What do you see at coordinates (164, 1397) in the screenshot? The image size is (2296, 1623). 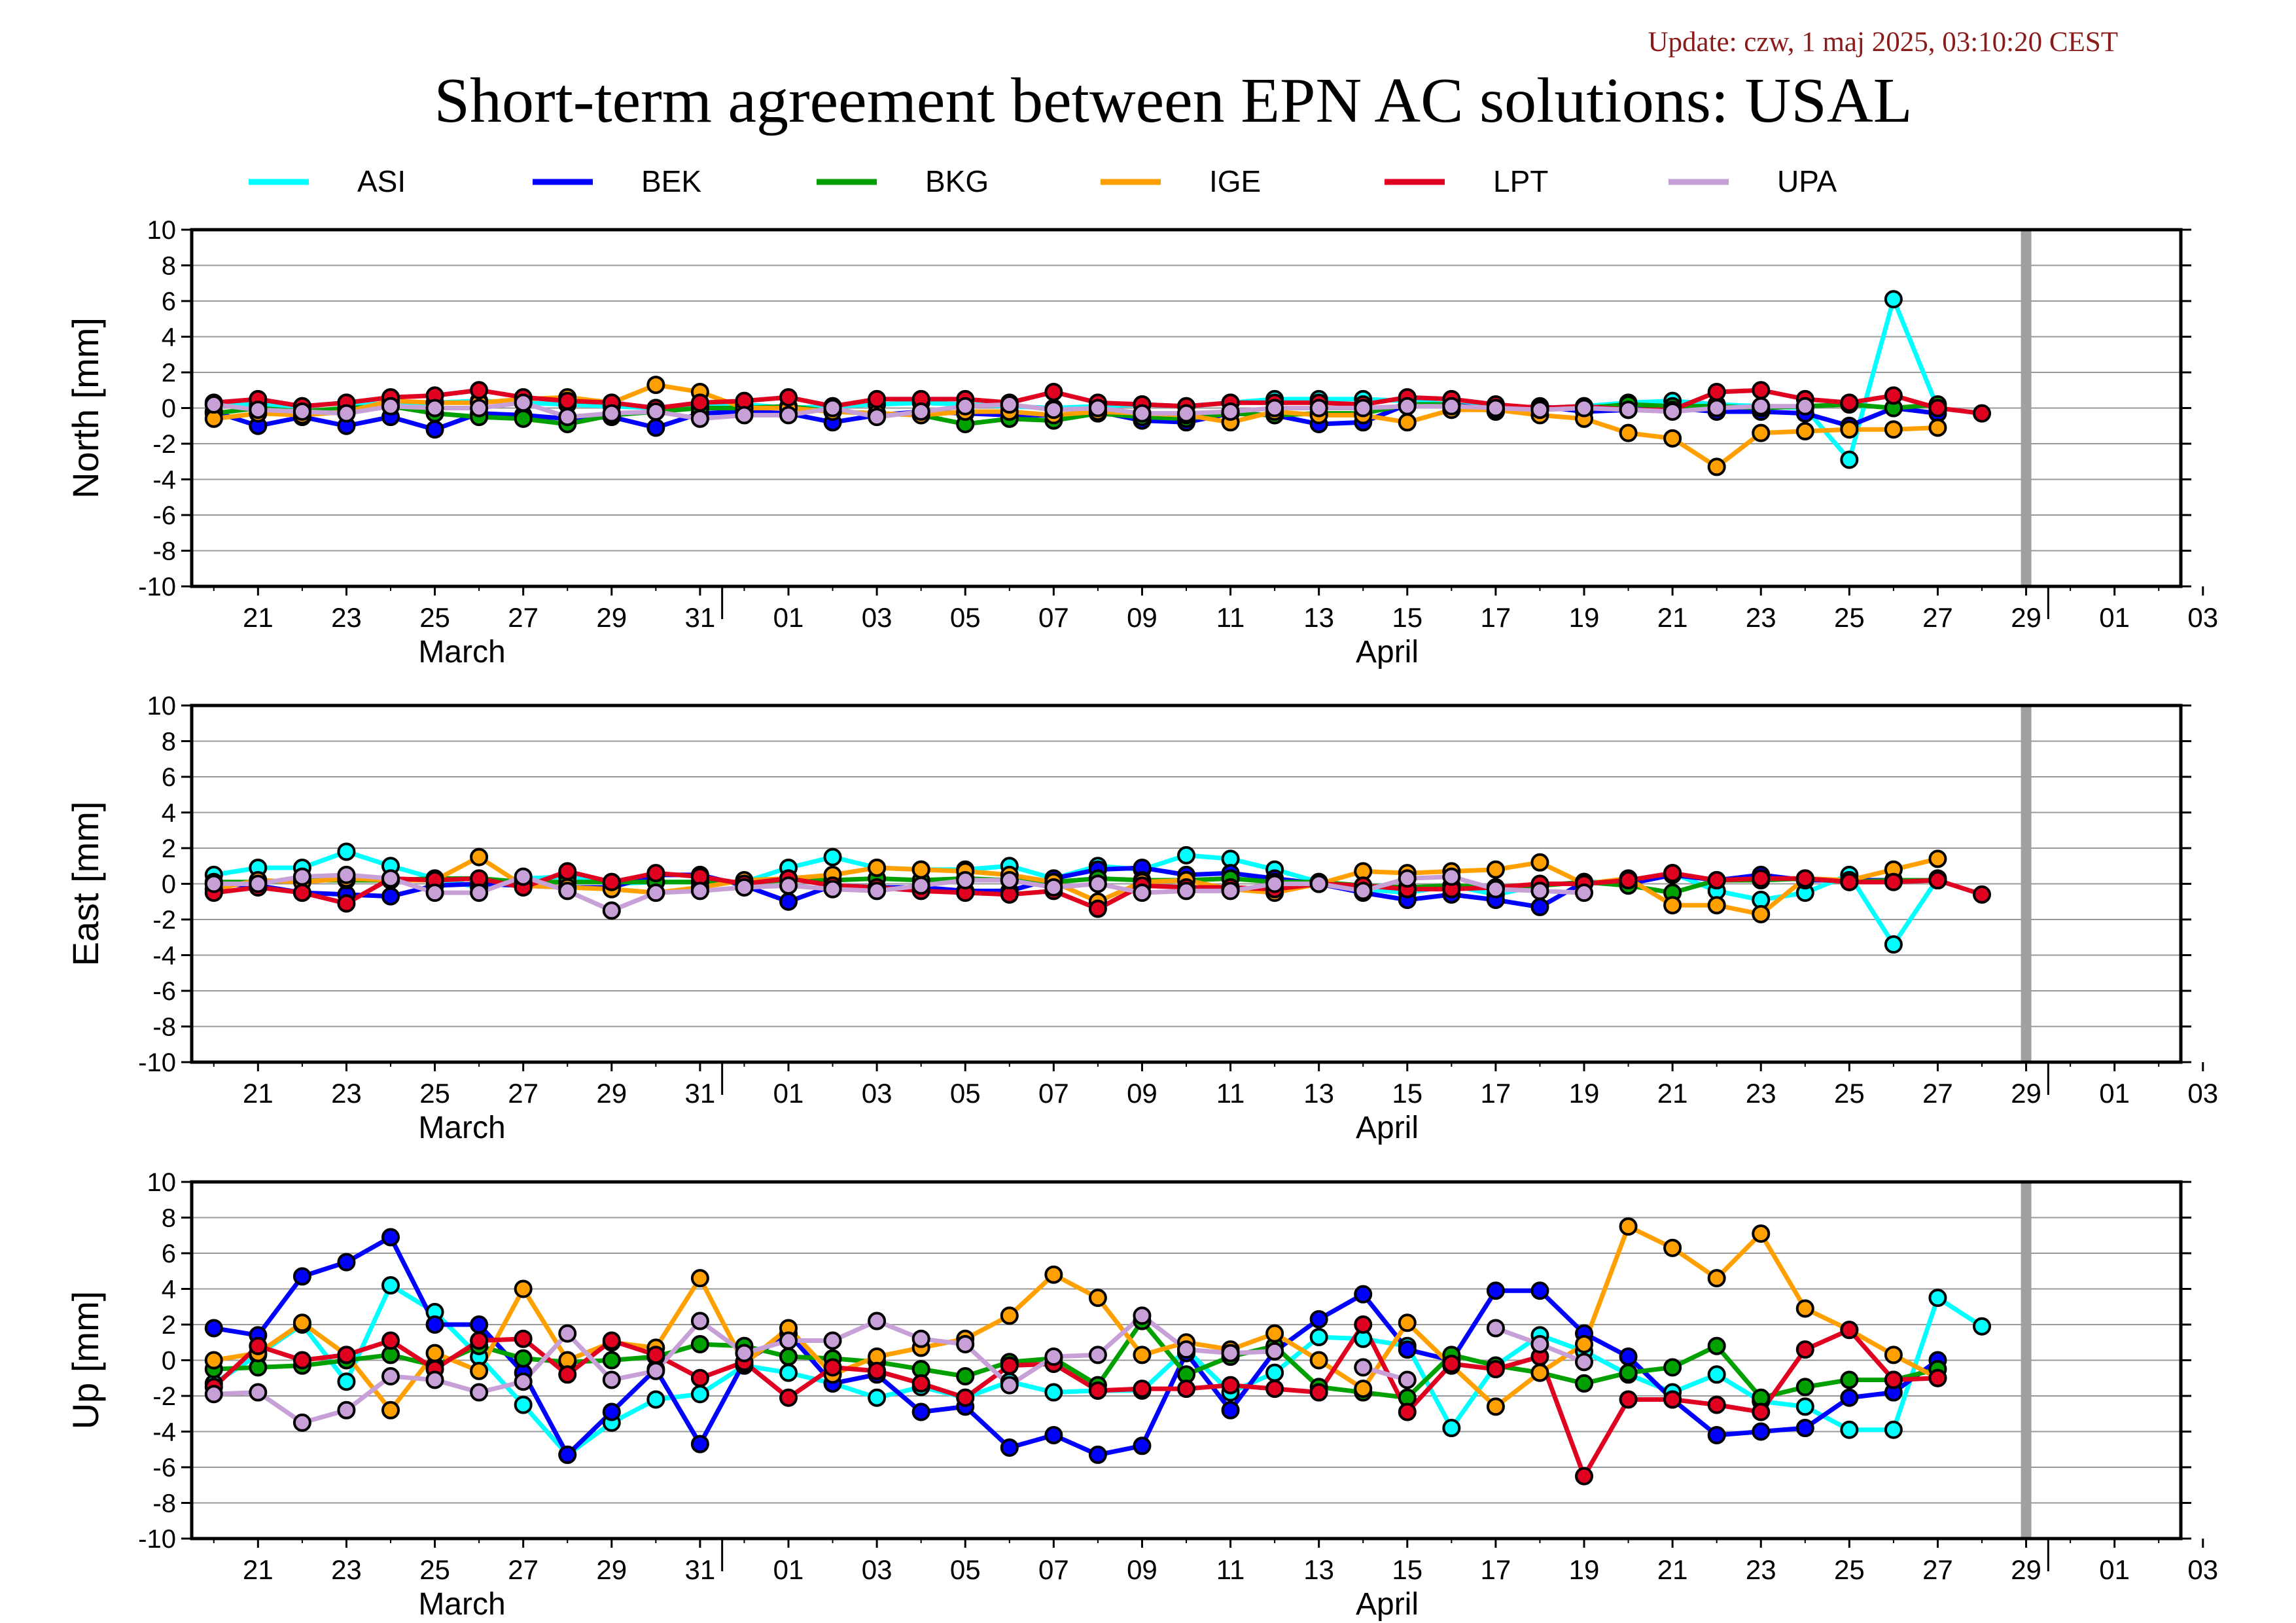 I see `y-tick-label: -2` at bounding box center [164, 1397].